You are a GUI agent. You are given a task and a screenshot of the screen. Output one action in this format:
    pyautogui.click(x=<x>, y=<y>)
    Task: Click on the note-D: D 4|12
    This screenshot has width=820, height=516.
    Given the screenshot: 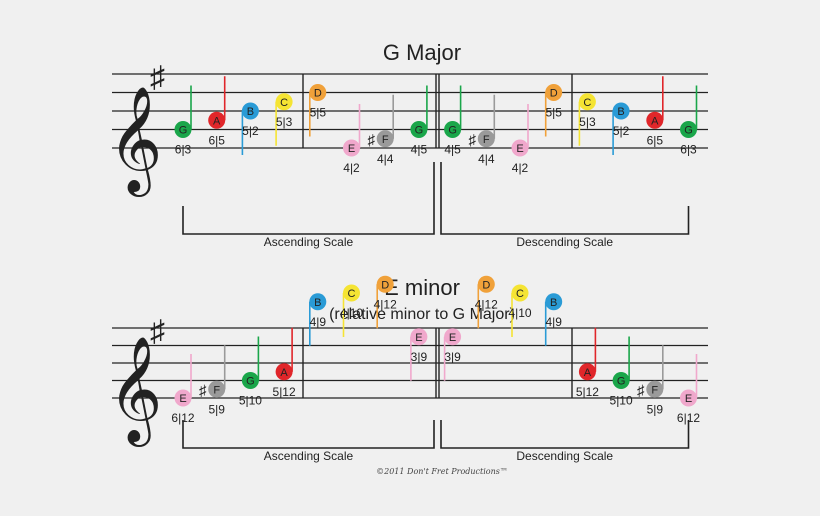 What is the action you would take?
    pyautogui.click(x=486, y=302)
    